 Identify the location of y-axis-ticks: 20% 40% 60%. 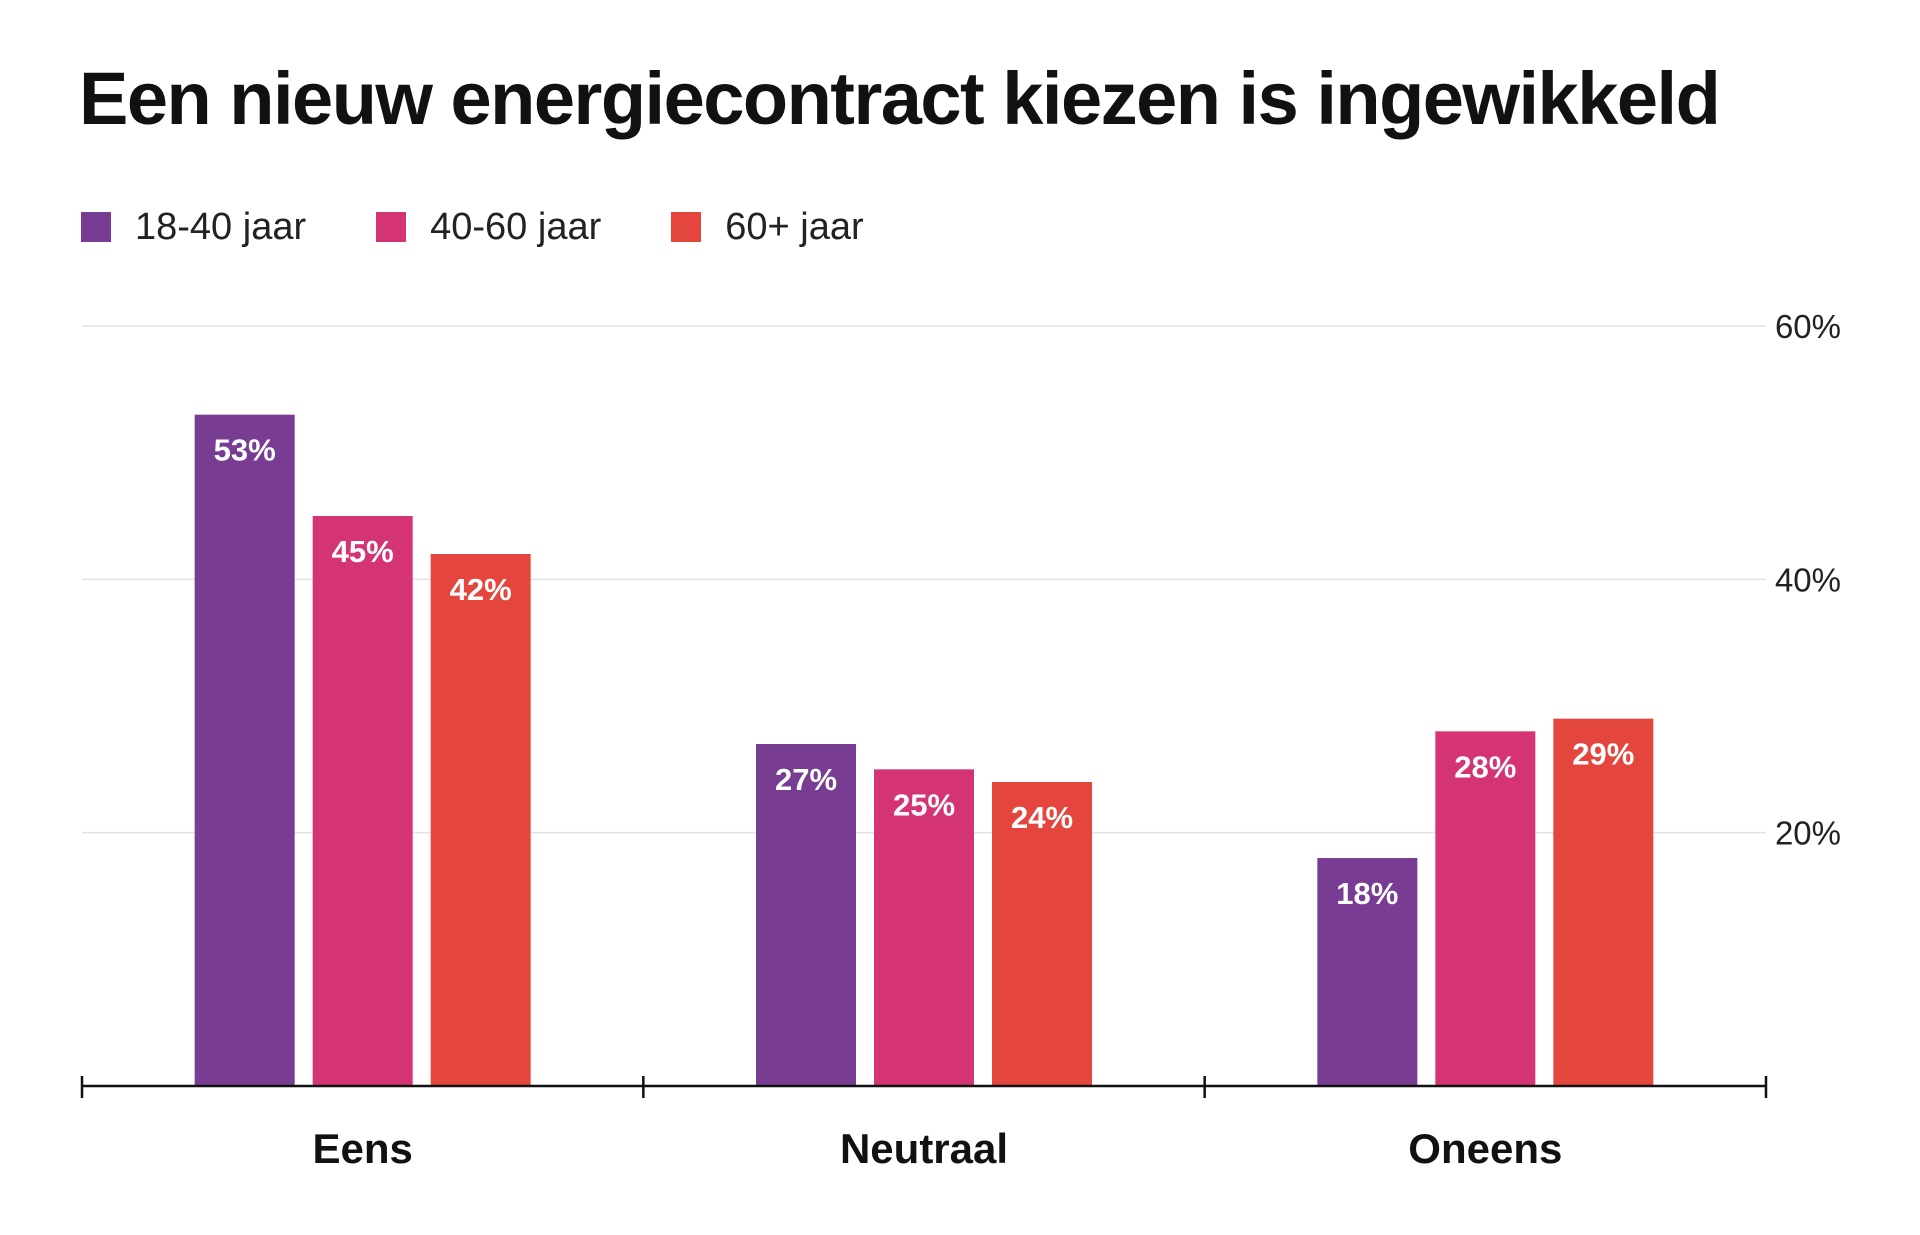
(1808, 580).